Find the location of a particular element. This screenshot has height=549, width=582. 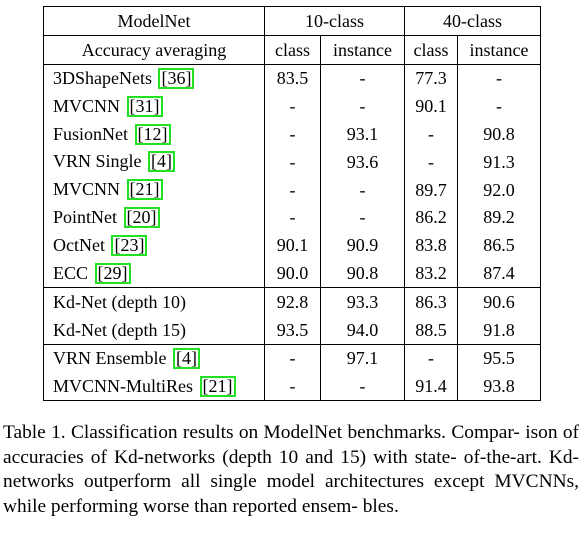

value-40-class: 83.8 is located at coordinates (431, 245).